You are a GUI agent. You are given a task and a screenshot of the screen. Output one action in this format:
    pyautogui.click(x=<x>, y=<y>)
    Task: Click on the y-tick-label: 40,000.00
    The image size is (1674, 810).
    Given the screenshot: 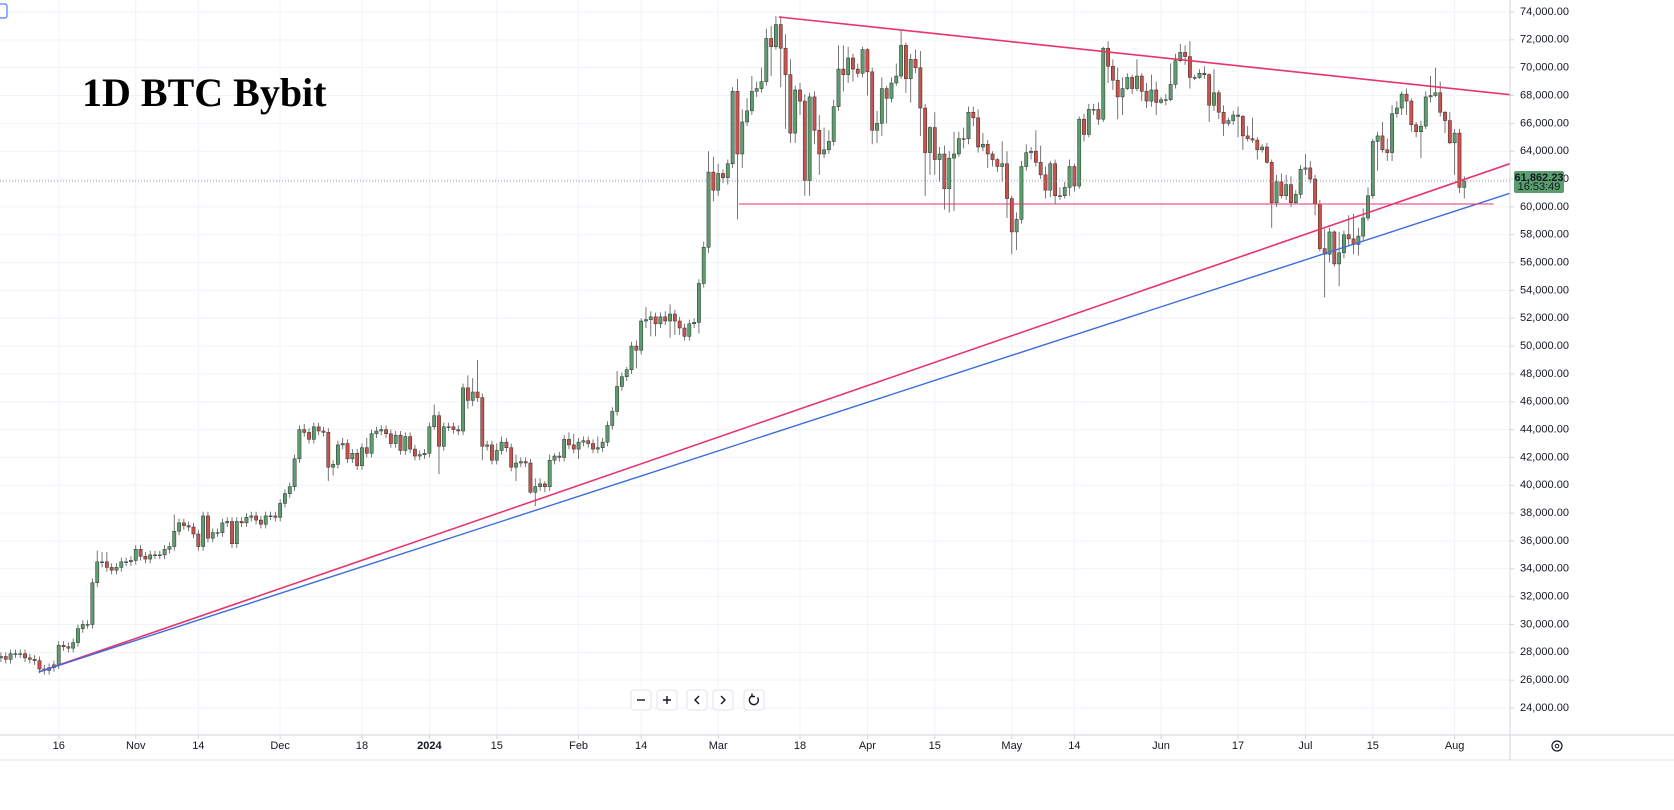 What is the action you would take?
    pyautogui.click(x=1544, y=485)
    